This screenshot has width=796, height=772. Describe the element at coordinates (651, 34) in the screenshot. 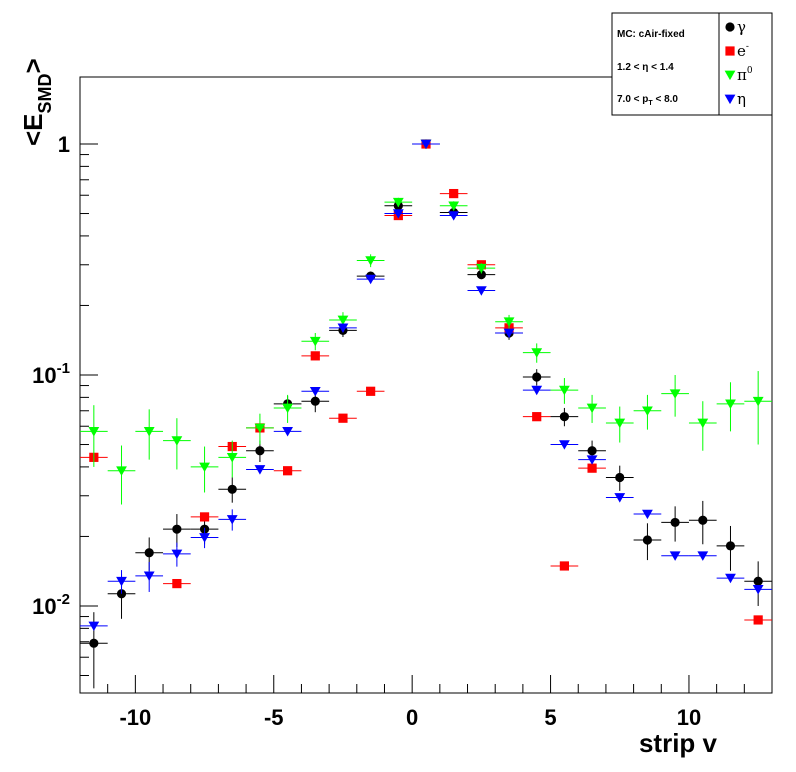

I see `info-line-mc: MC: cAir-fixed` at that location.